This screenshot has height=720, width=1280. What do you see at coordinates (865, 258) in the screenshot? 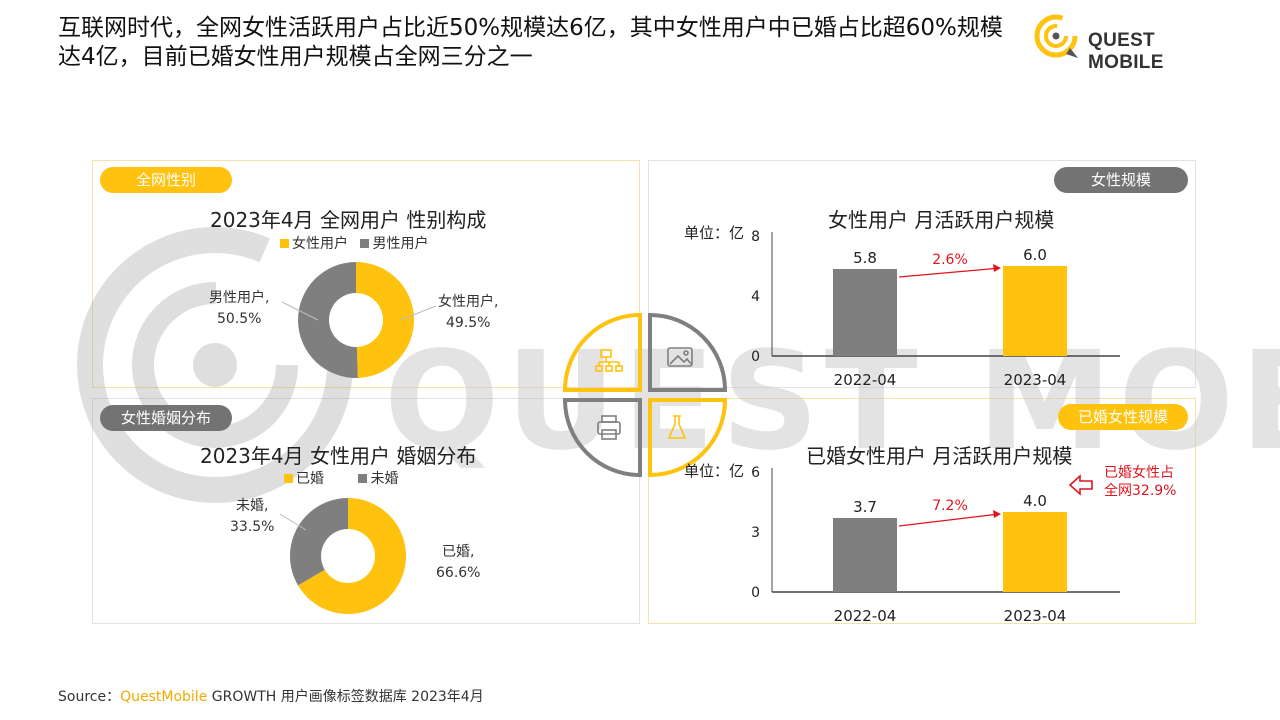
I see `data-label: 5.8` at bounding box center [865, 258].